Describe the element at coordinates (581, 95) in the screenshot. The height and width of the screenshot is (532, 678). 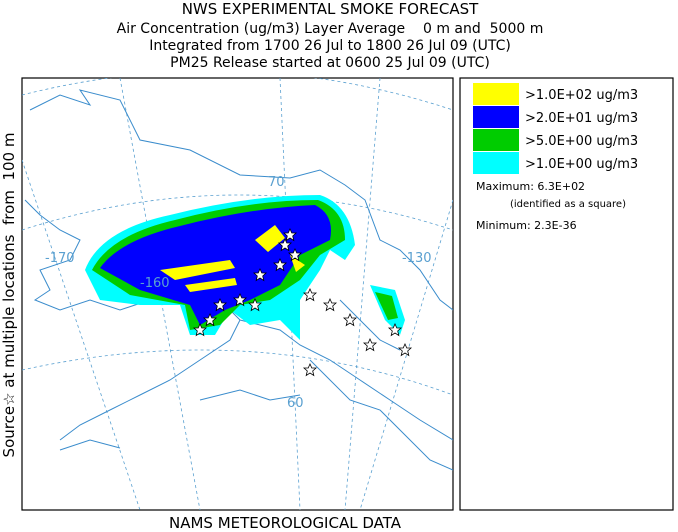
I see `legend-label: >1.0E+02 ug/m3` at that location.